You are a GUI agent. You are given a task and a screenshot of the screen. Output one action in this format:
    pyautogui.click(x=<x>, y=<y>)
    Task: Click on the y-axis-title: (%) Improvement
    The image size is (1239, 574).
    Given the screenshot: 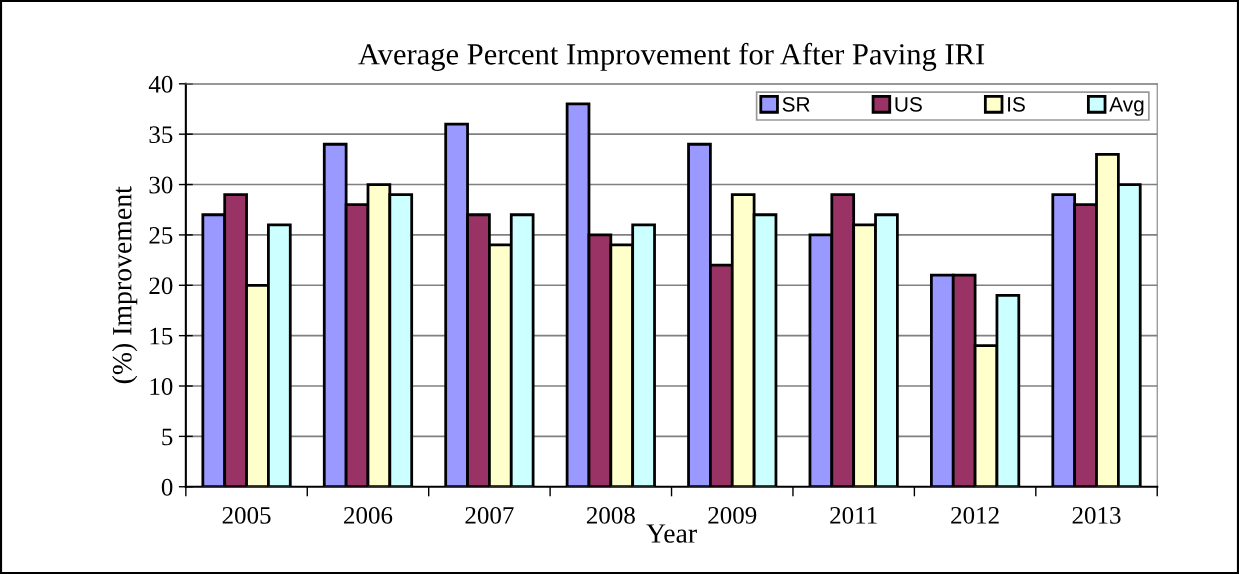 What is the action you would take?
    pyautogui.click(x=125, y=285)
    